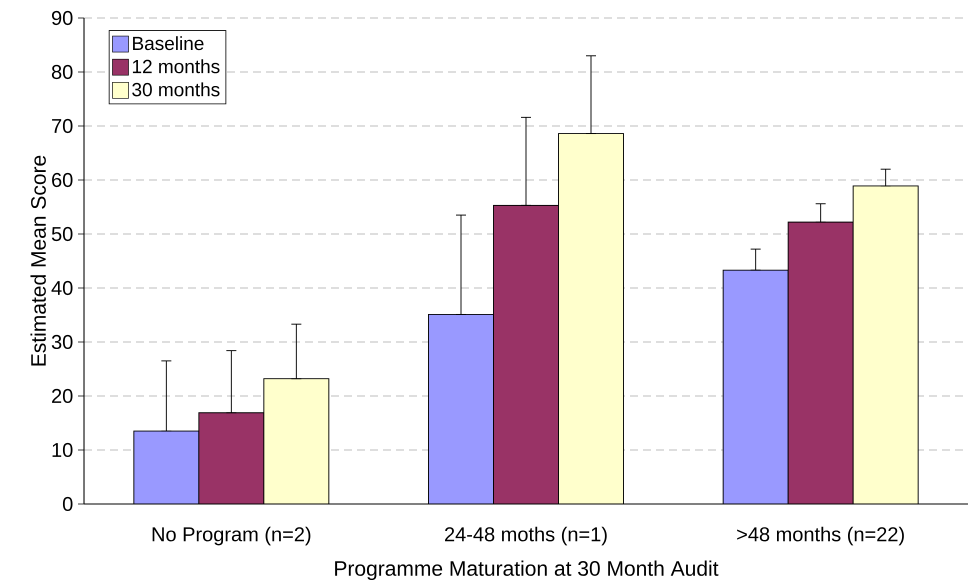 Image resolution: width=968 pixels, height=585 pixels. I want to click on y-tick-label: 80, so click(62, 72).